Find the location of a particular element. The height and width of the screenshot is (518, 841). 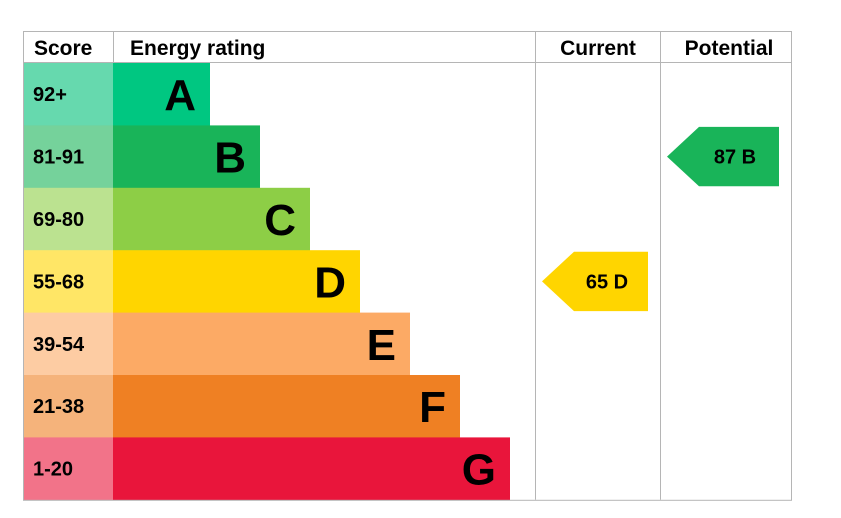

score-range-f: 21-38 is located at coordinates (58, 407).